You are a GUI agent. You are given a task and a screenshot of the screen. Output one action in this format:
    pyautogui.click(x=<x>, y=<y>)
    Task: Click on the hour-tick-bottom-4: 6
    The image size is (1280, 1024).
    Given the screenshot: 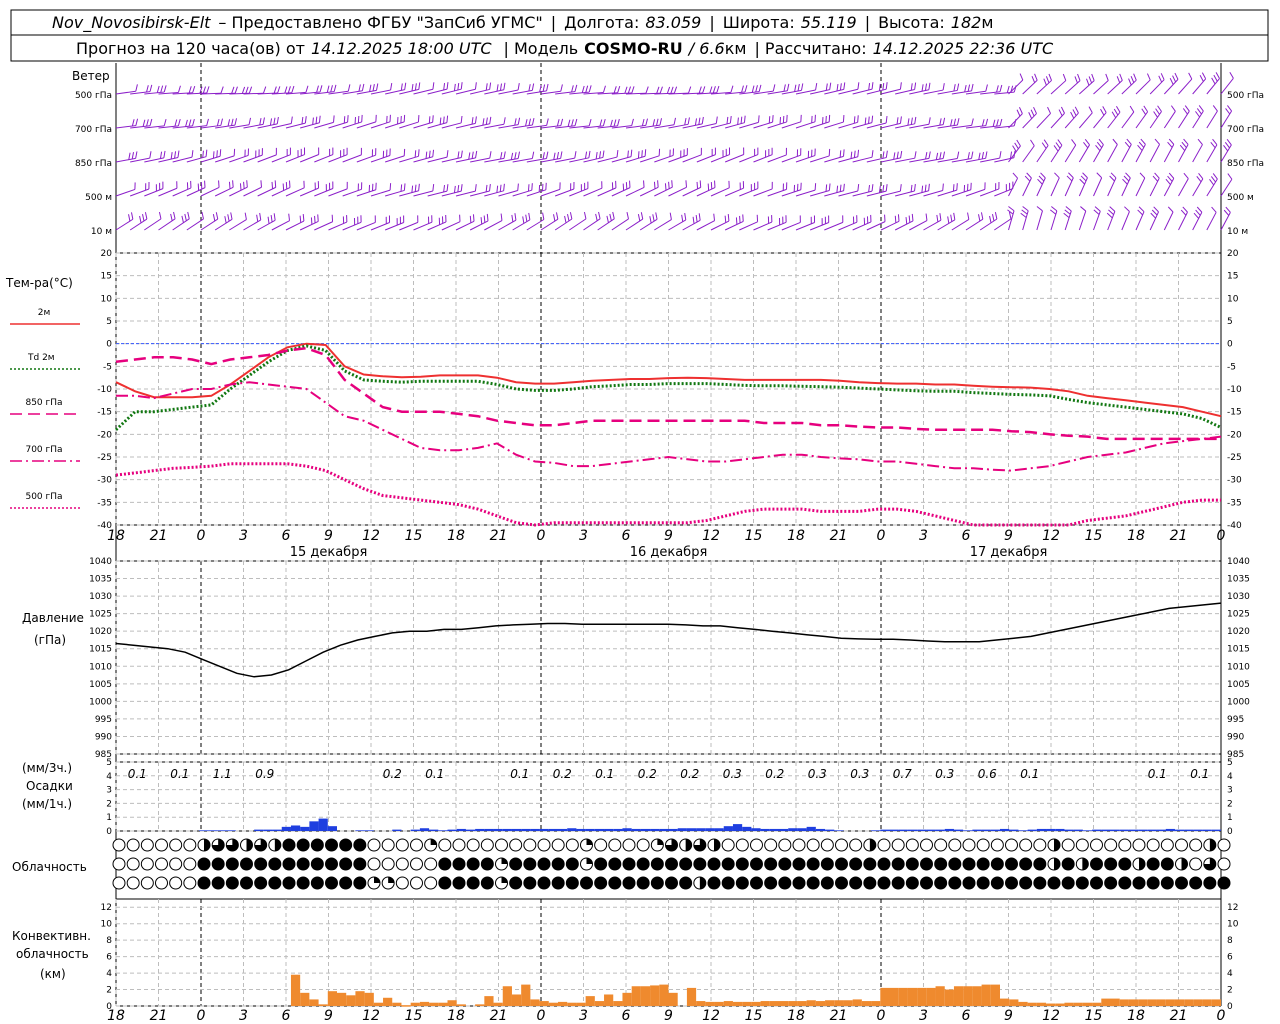 What is the action you would take?
    pyautogui.click(x=286, y=1016)
    